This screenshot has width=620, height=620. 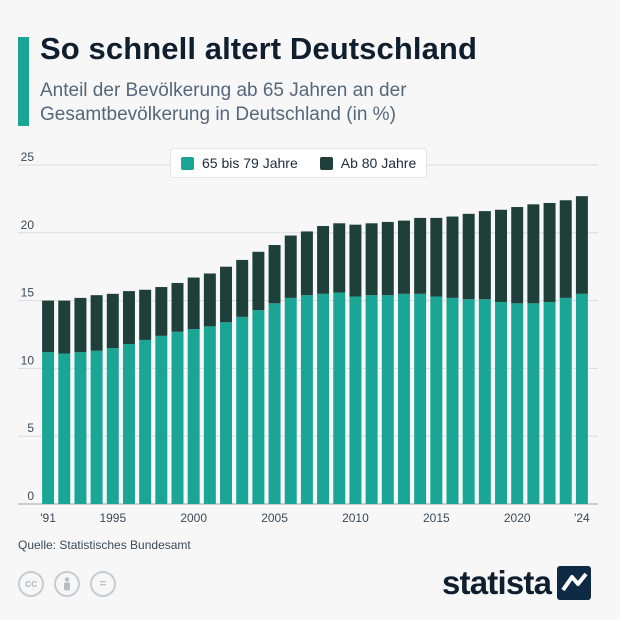 I want to click on y-tick-label: 10, so click(x=28, y=360).